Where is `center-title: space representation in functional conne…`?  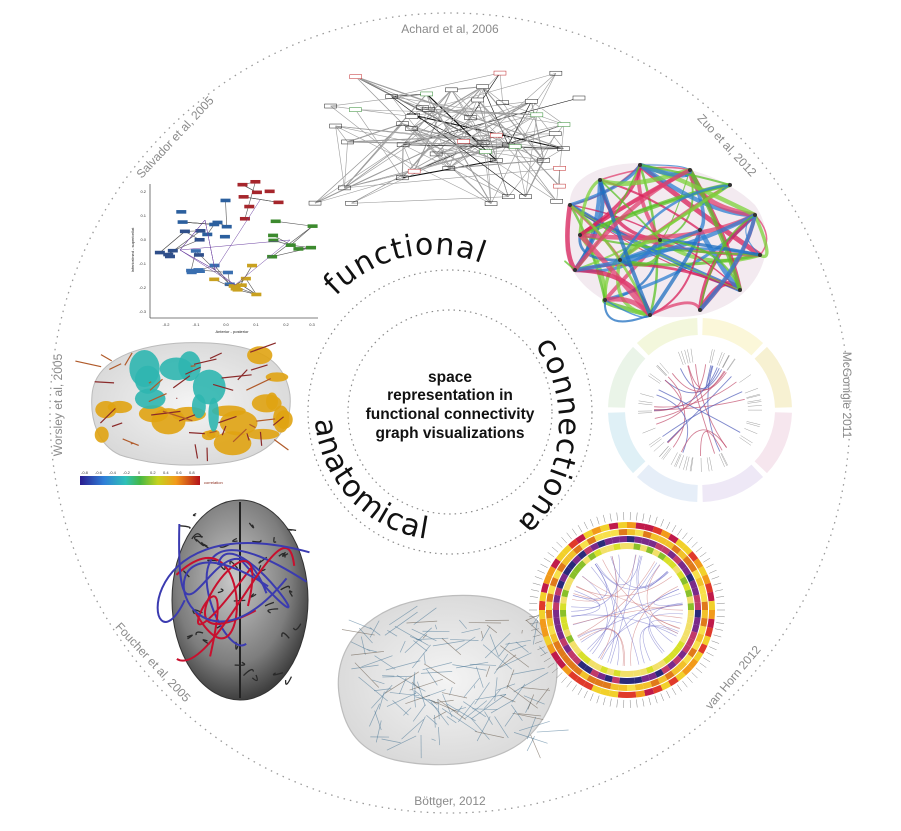
center-title: space representation in functional conne… is located at coordinates (450, 405).